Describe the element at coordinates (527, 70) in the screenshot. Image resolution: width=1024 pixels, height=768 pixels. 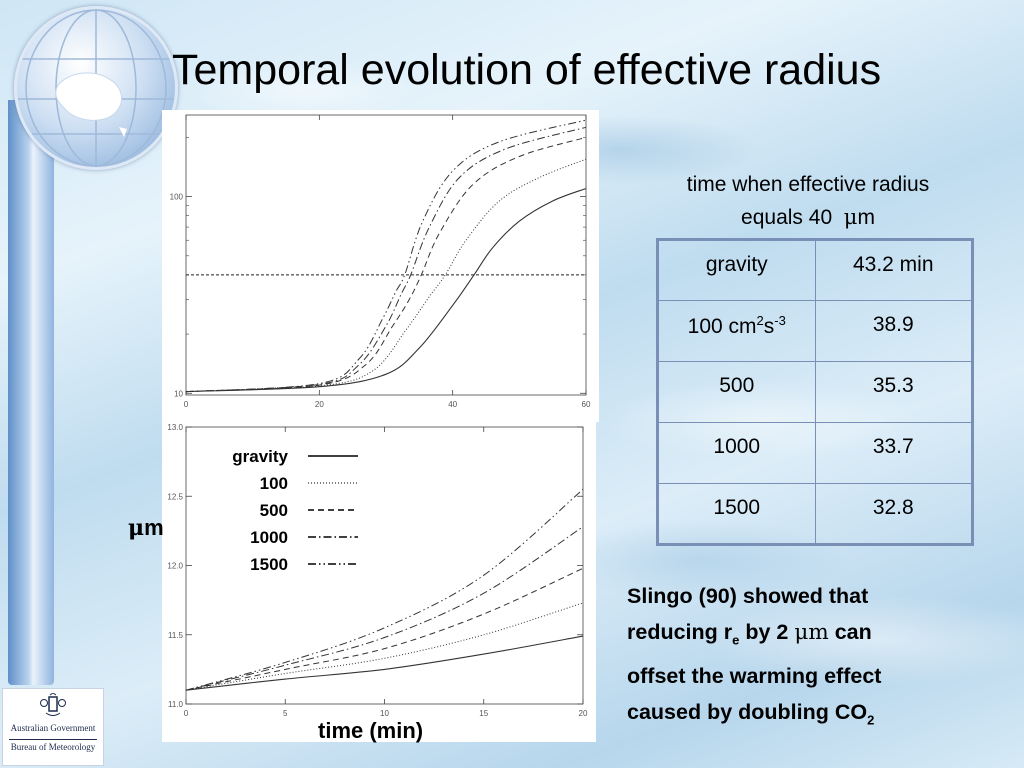
I see `slide-title: Temporal evolution of effective radius` at that location.